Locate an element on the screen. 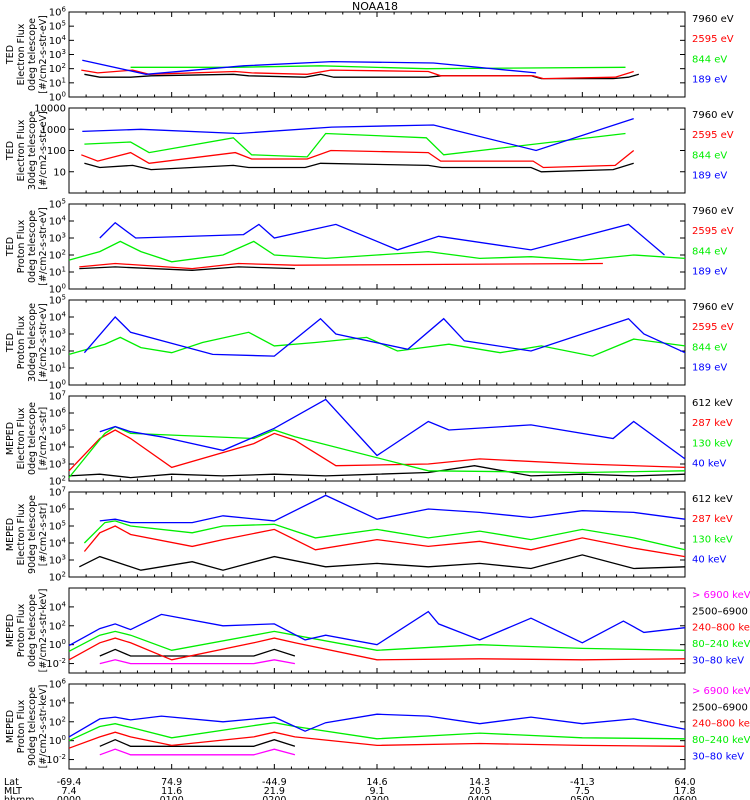 Image resolution: width=750 pixels, height=800 pixels. legend-entry: 2595 eV is located at coordinates (713, 39).